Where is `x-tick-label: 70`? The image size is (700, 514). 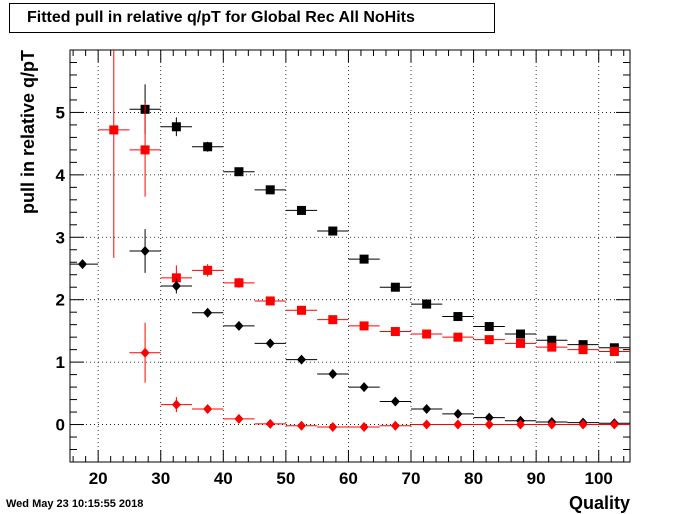
x-tick-label: 70 is located at coordinates (411, 478).